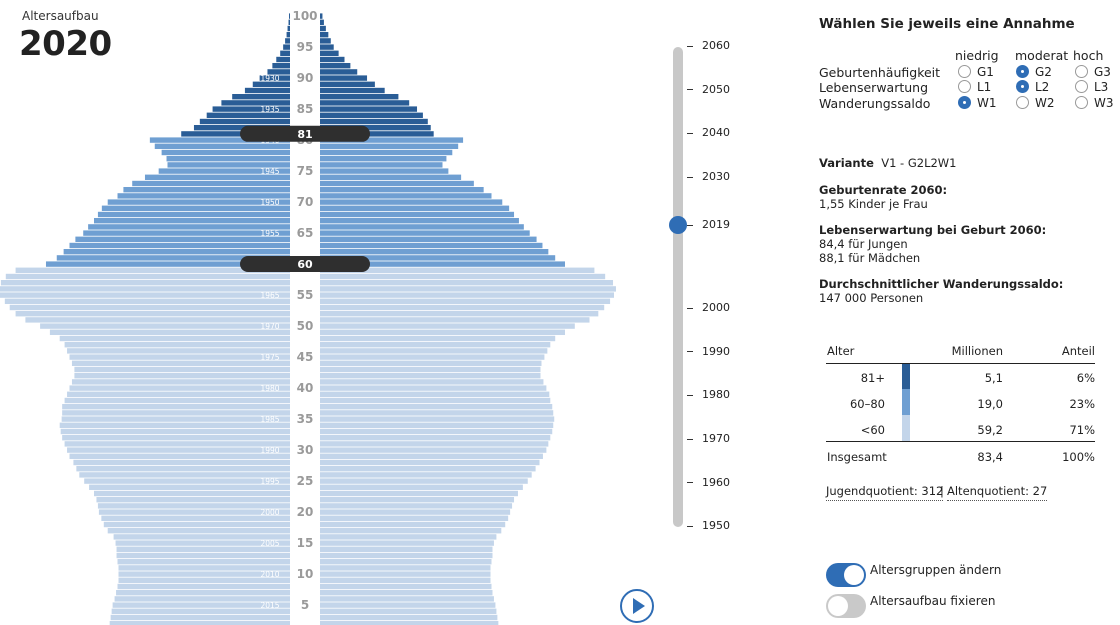  I want to click on radio-label-w1: W1, so click(987, 103).